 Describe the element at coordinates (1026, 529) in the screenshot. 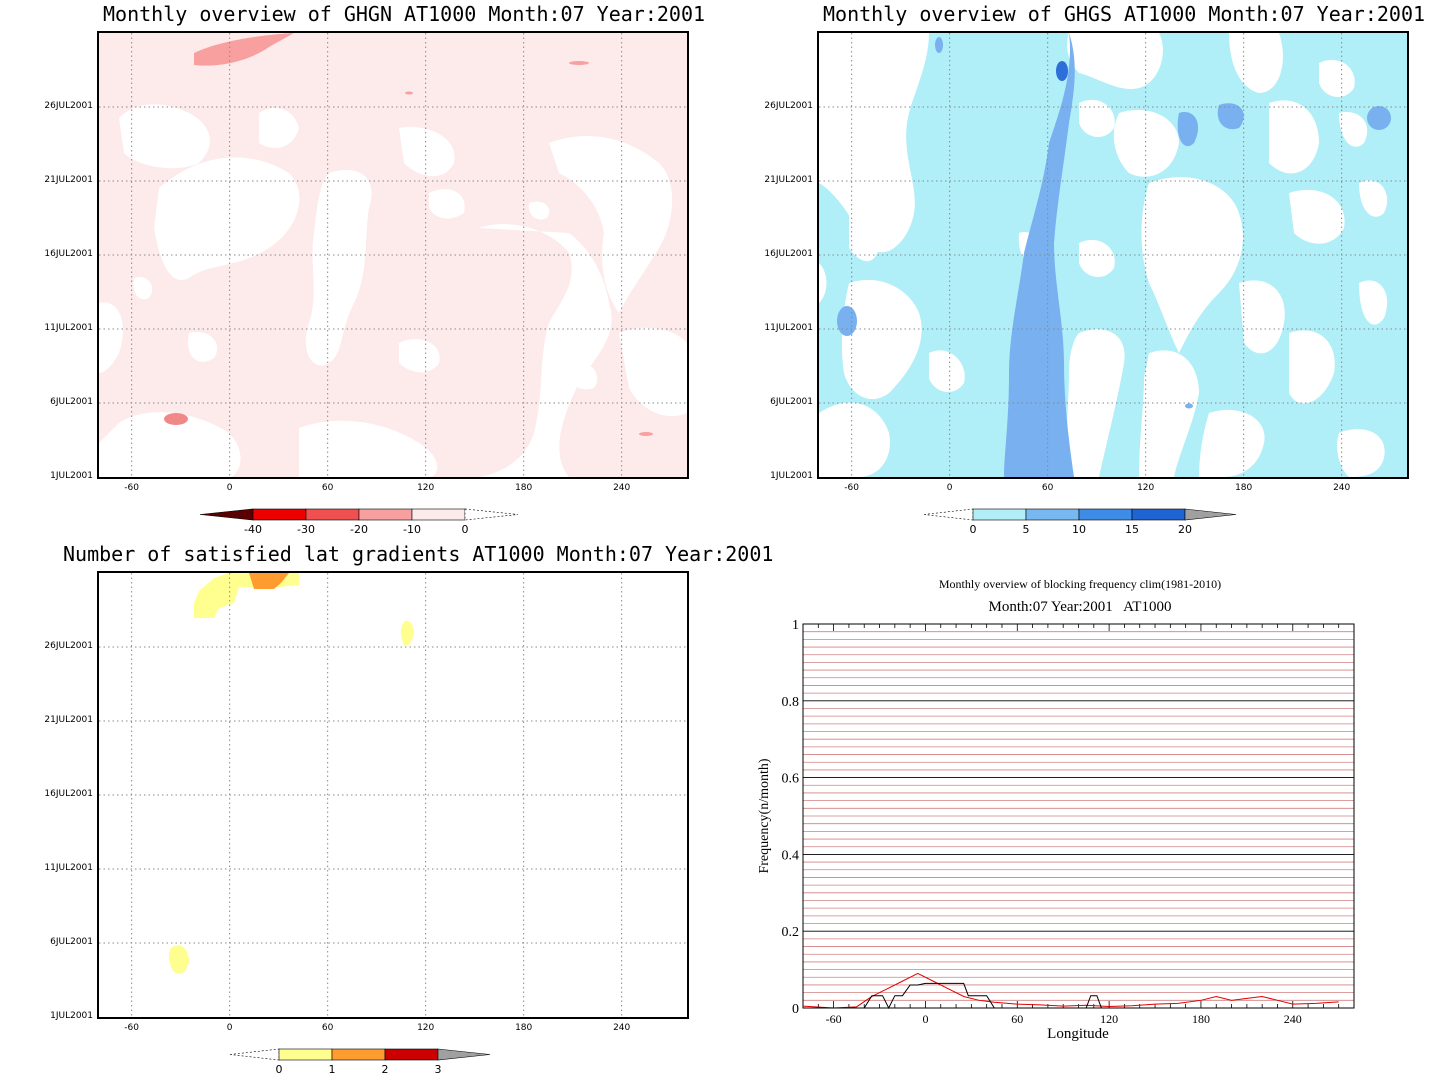

I see `colorbar-label: 5` at that location.